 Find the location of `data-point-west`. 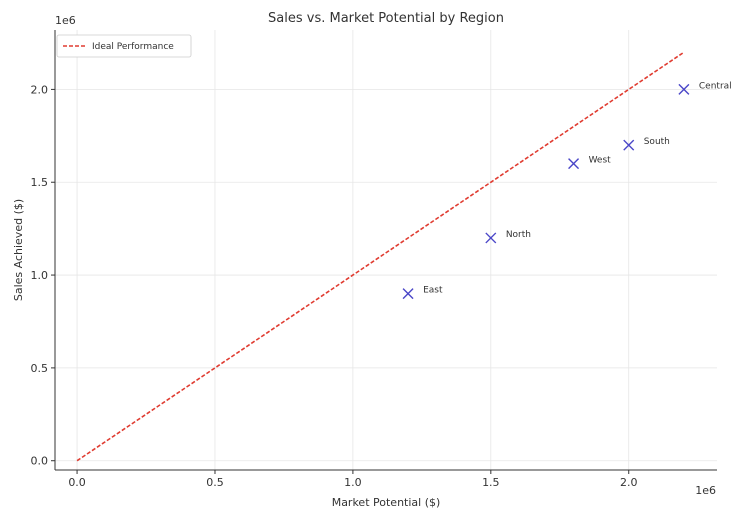

data-point-west is located at coordinates (574, 164).